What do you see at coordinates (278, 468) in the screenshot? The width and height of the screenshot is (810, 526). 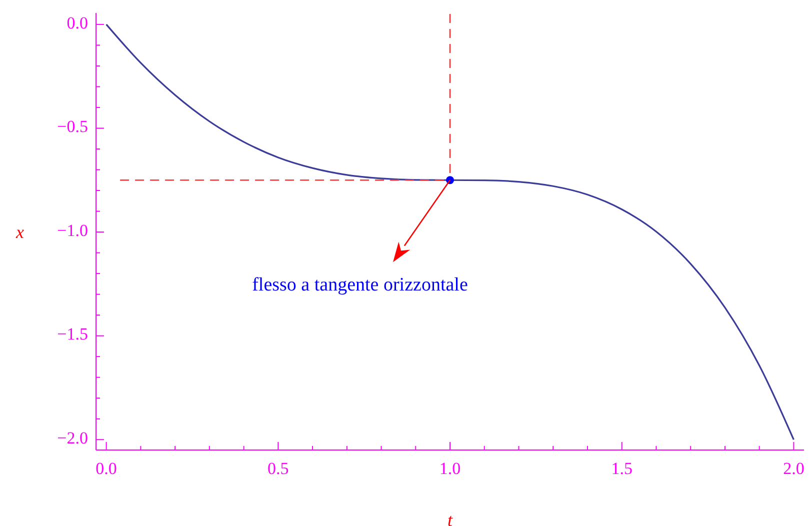 I see `x-tick-label: 0.5` at bounding box center [278, 468].